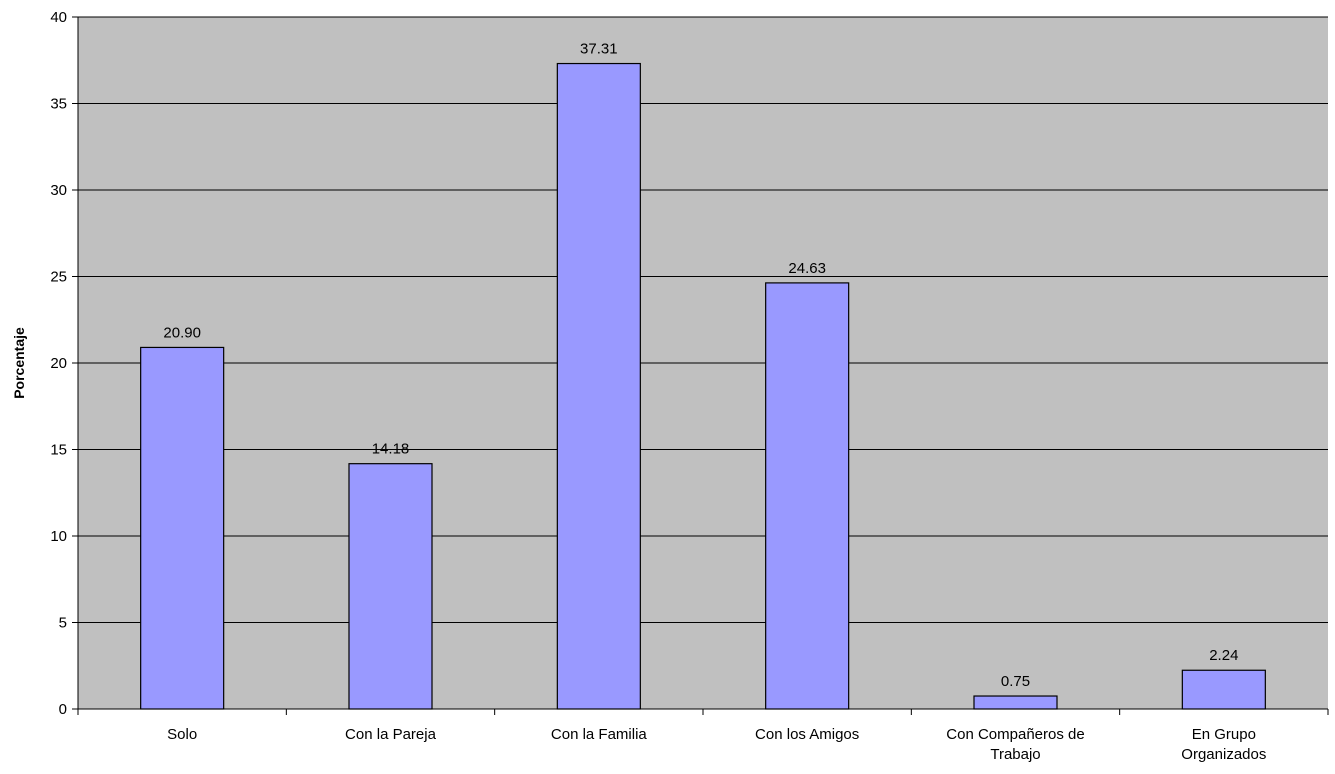 Image resolution: width=1335 pixels, height=774 pixels. I want to click on data-label: 37.31, so click(599, 49).